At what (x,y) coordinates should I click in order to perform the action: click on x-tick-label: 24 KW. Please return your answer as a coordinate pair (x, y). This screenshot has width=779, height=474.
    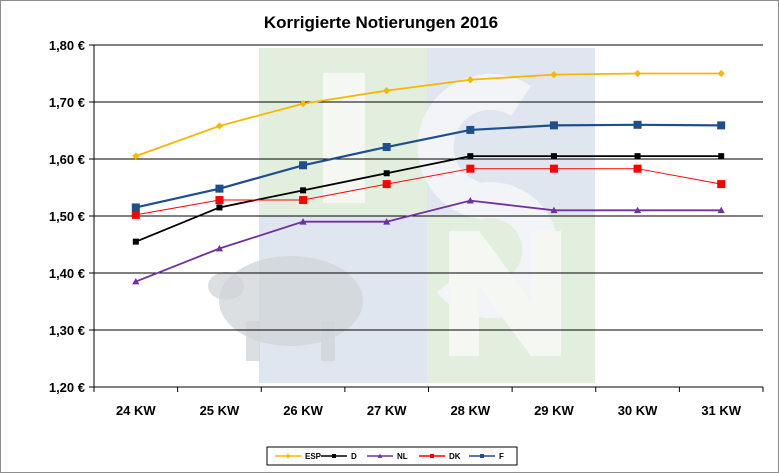
    Looking at the image, I should click on (136, 410).